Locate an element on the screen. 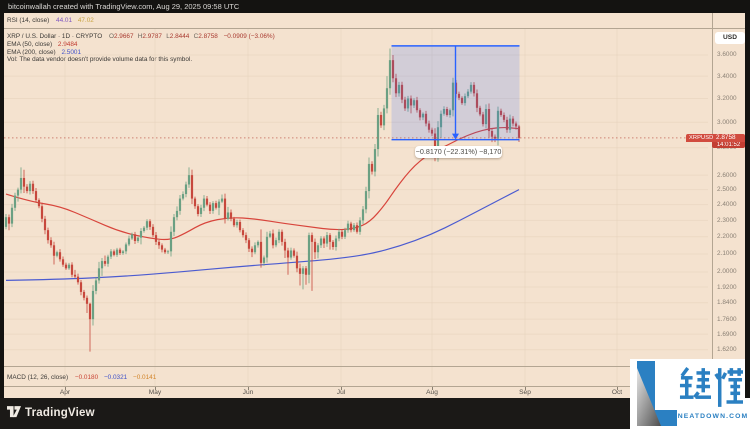 The width and height of the screenshot is (750, 429). price-axis-separator is located at coordinates (712, 205).